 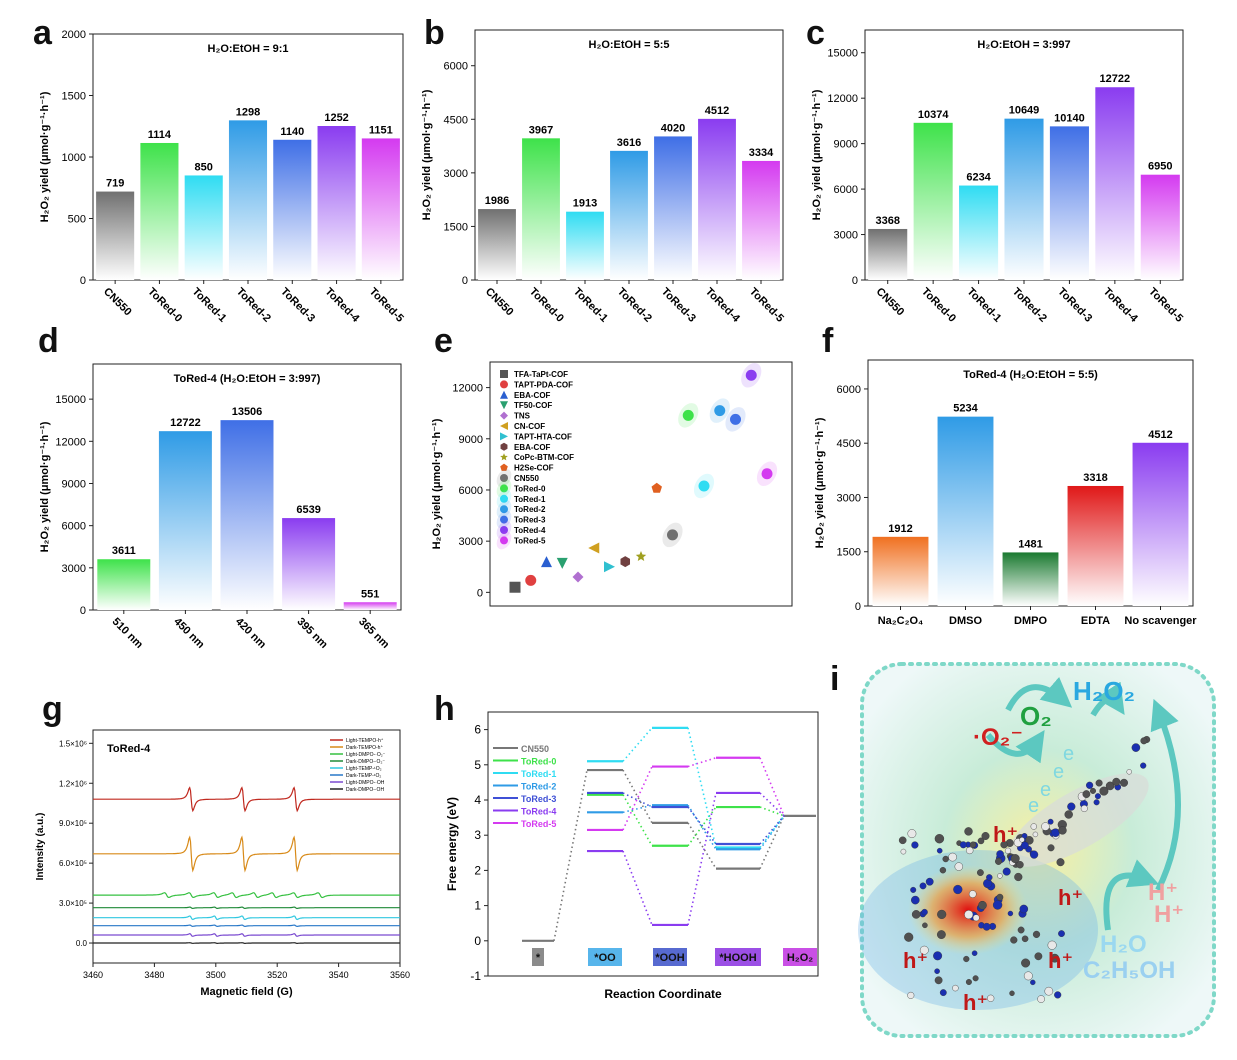 What do you see at coordinates (477, 906) in the screenshot?
I see `y-tick-label: 1` at bounding box center [477, 906].